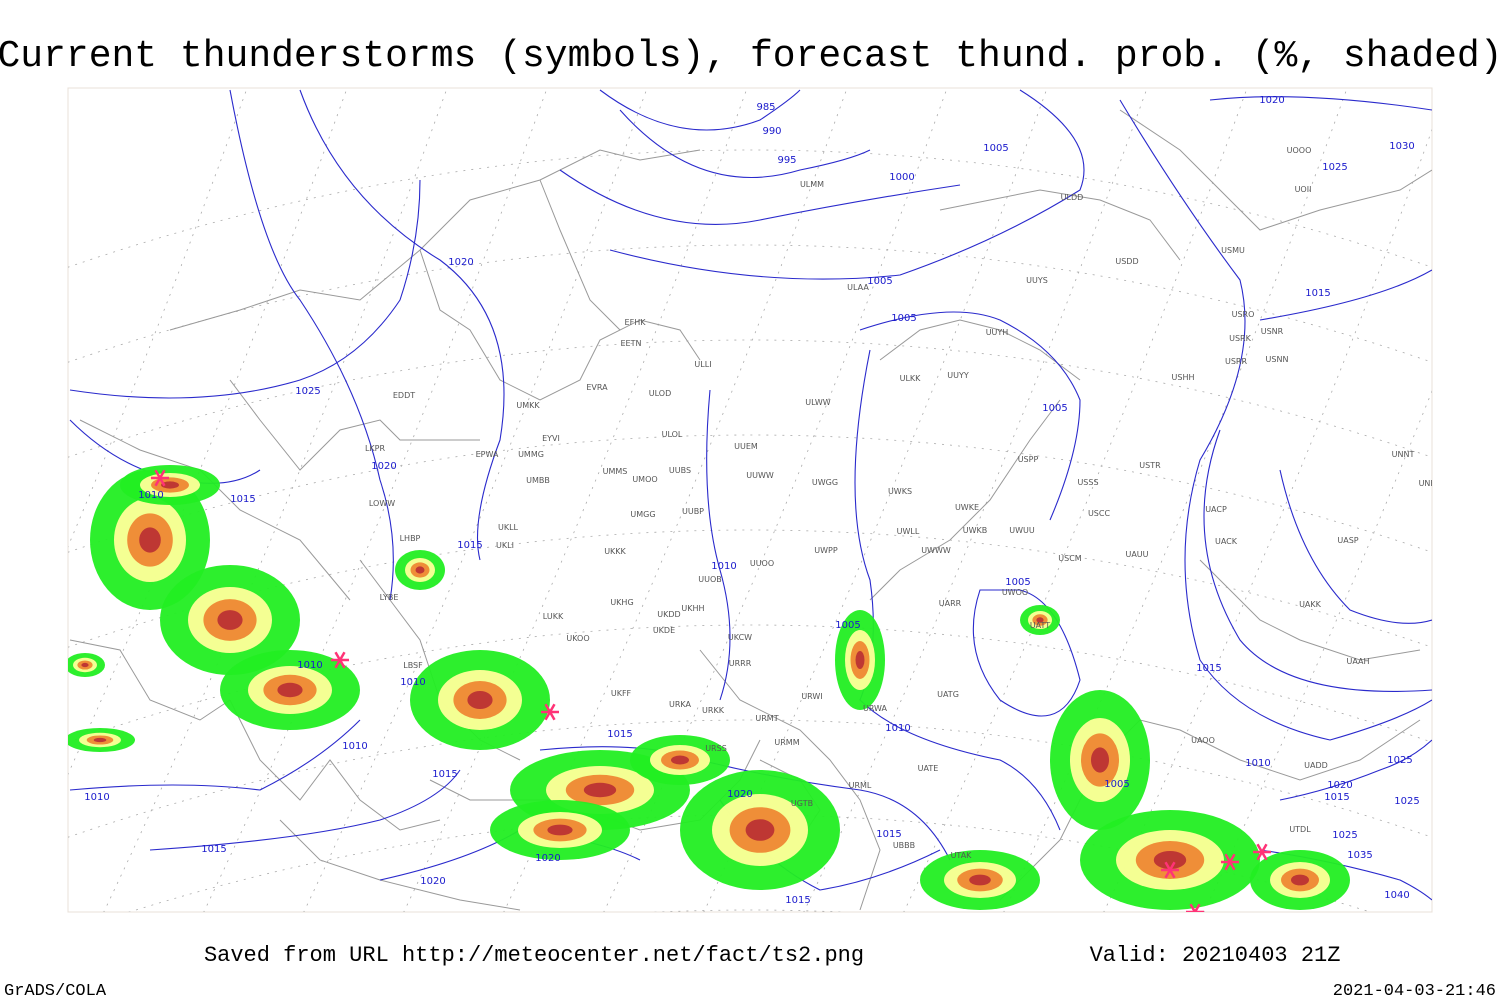 Image resolution: width=1500 pixels, height=1000 pixels. Describe the element at coordinates (908, 531) in the screenshot. I see `station-code: UWLL` at that location.